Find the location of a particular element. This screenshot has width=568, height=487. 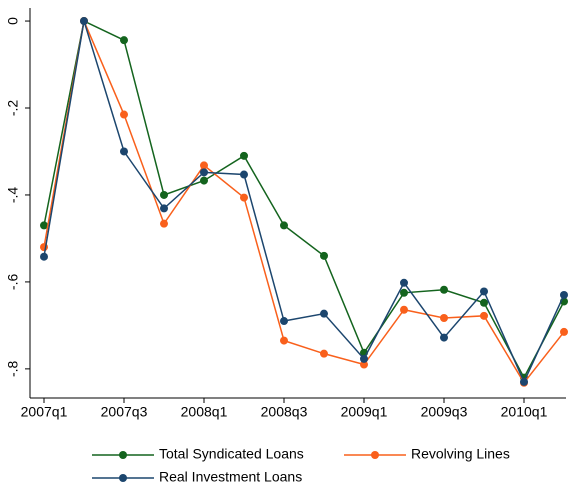

y-tick-label: -.4 is located at coordinates (13, 195).